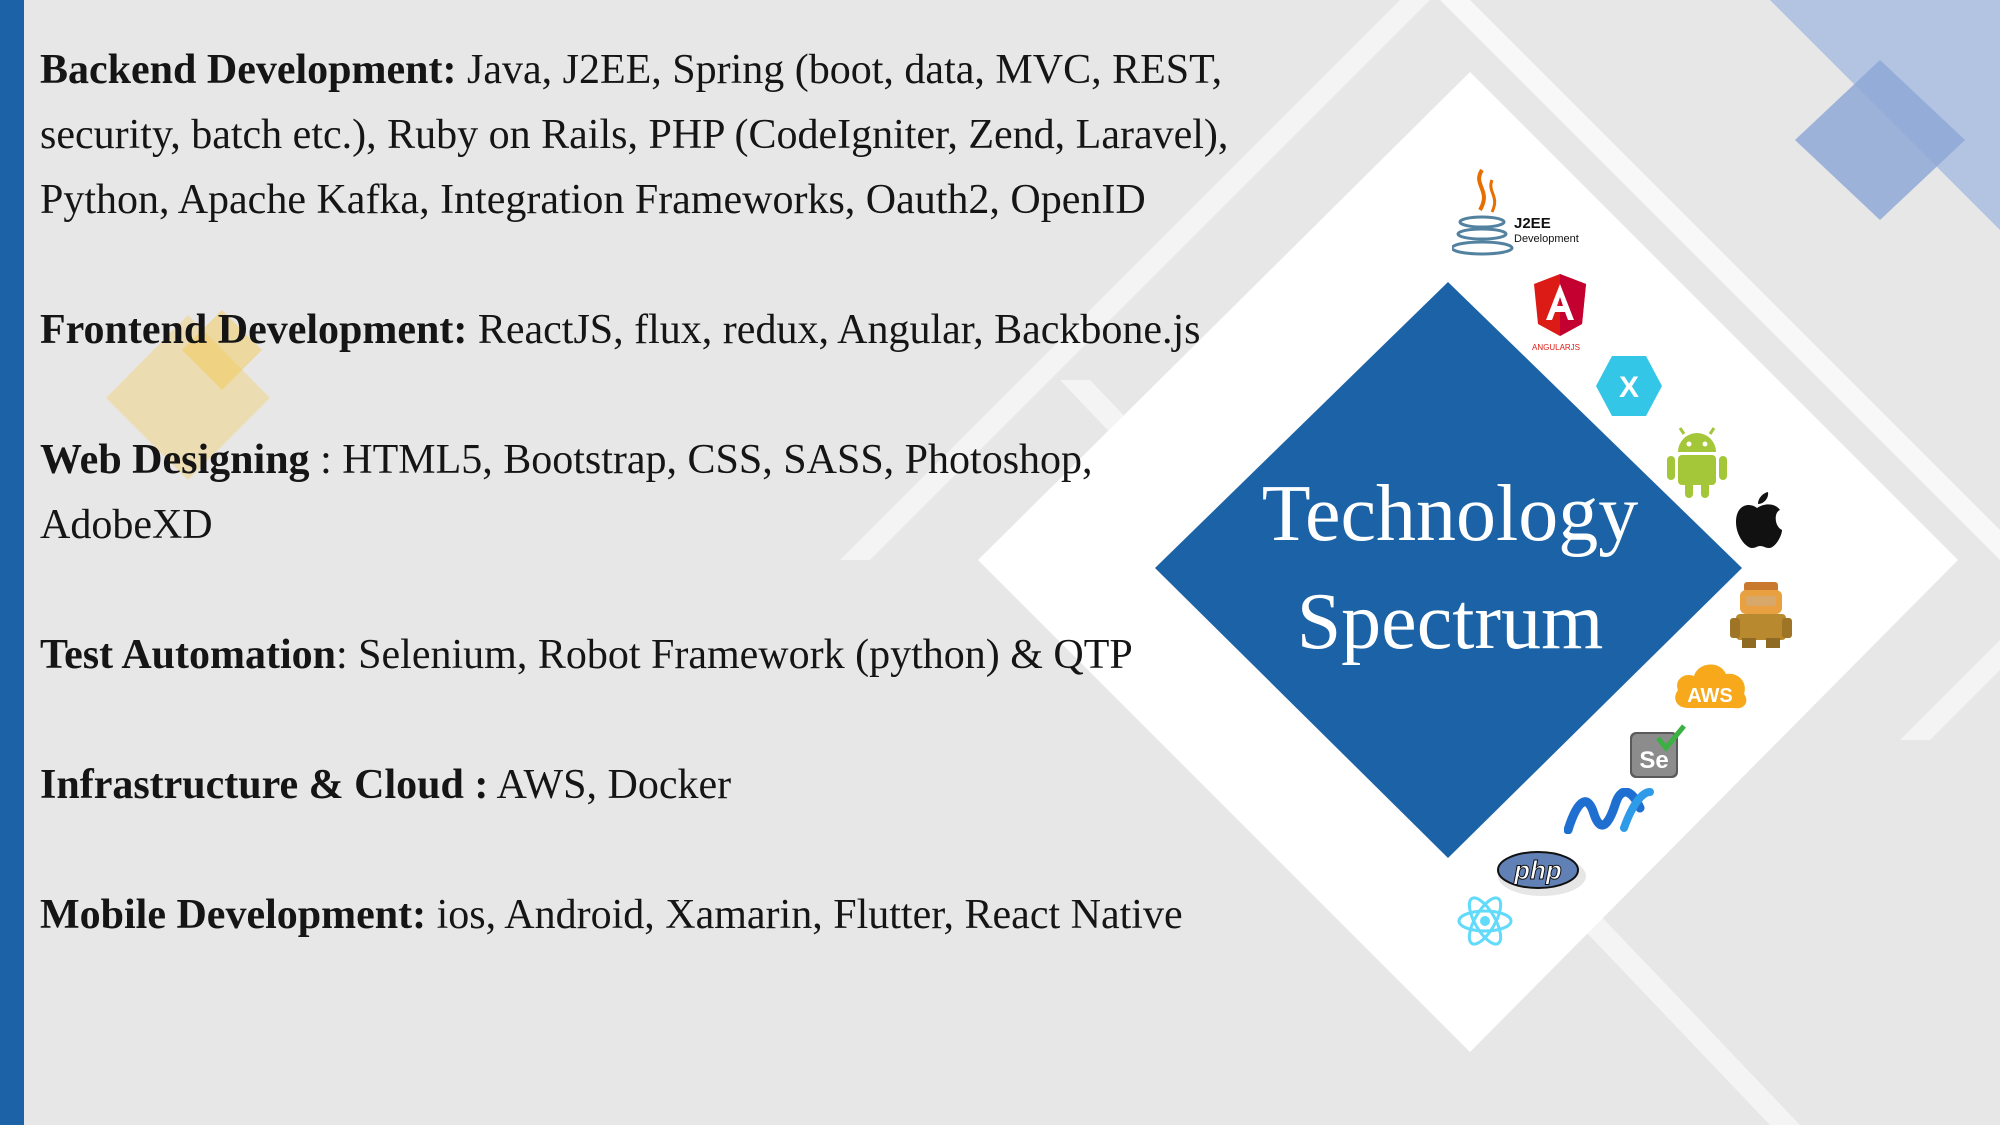 The height and width of the screenshot is (1125, 2000). Describe the element at coordinates (254, 330) in the screenshot. I see `section-frontend-label: Frontend Development:` at that location.